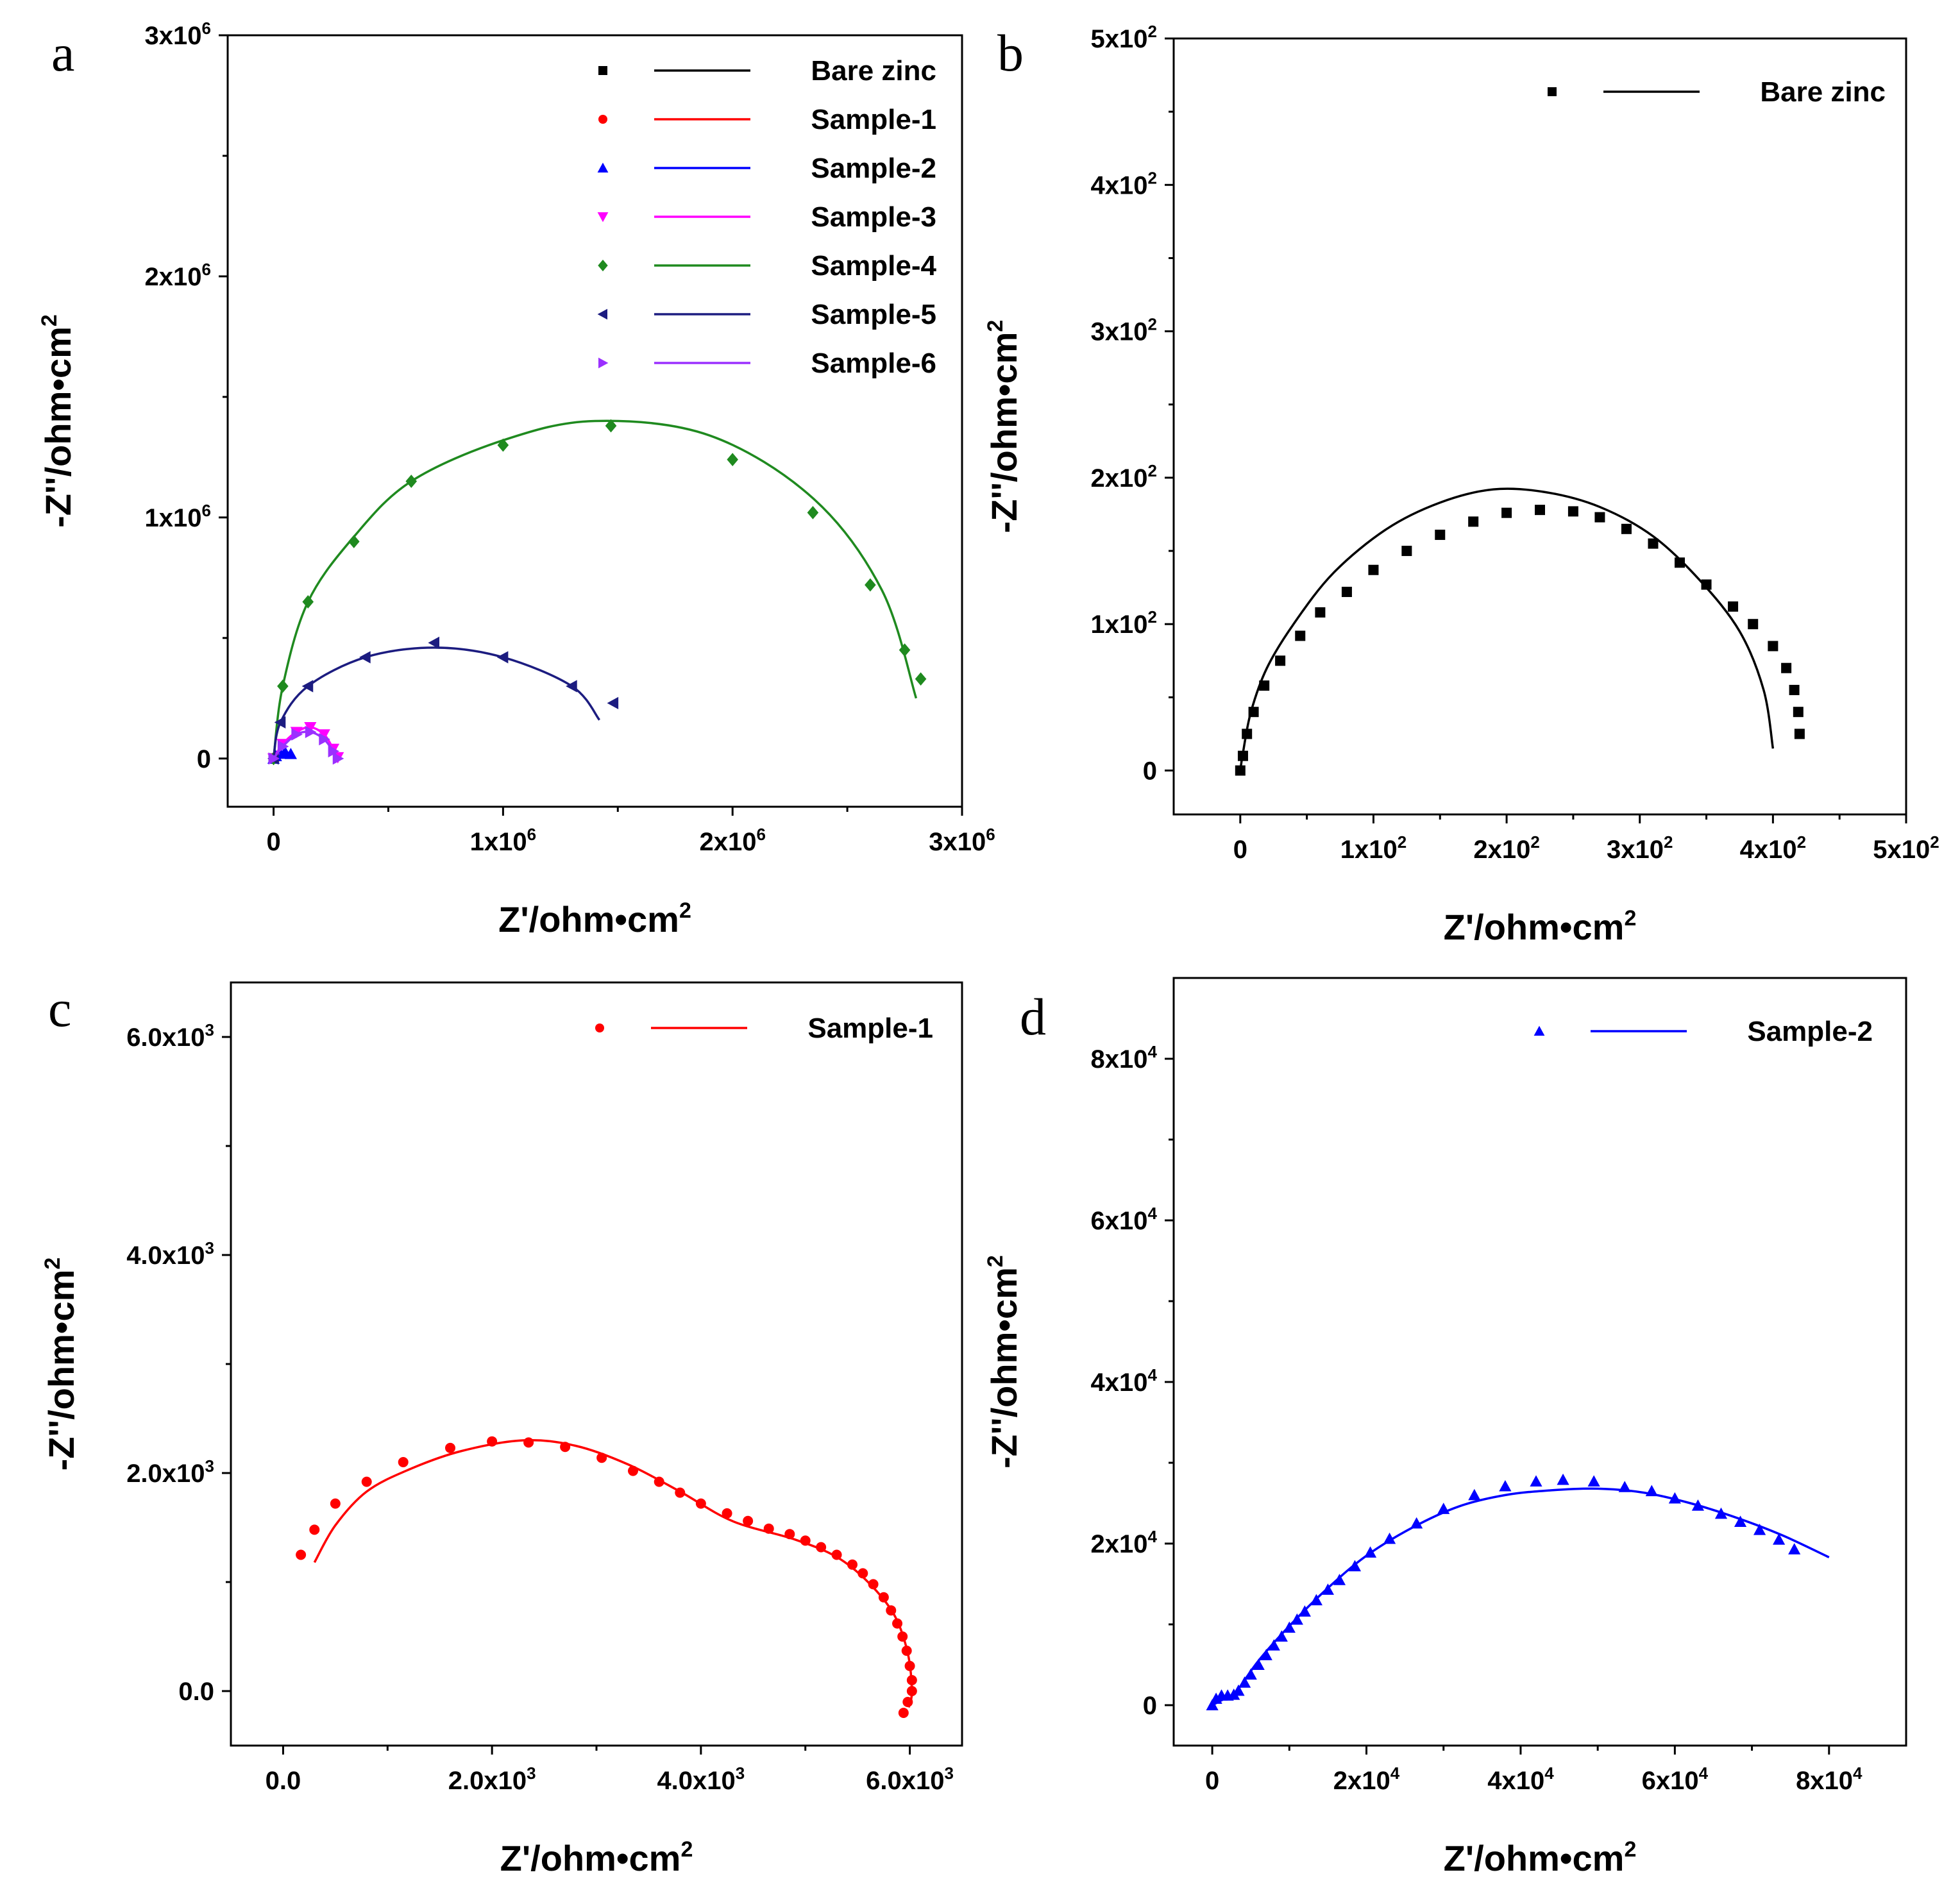 The width and height of the screenshot is (1960, 1895). What do you see at coordinates (1520, 631) in the screenshot?
I see `series-bare-zinc` at bounding box center [1520, 631].